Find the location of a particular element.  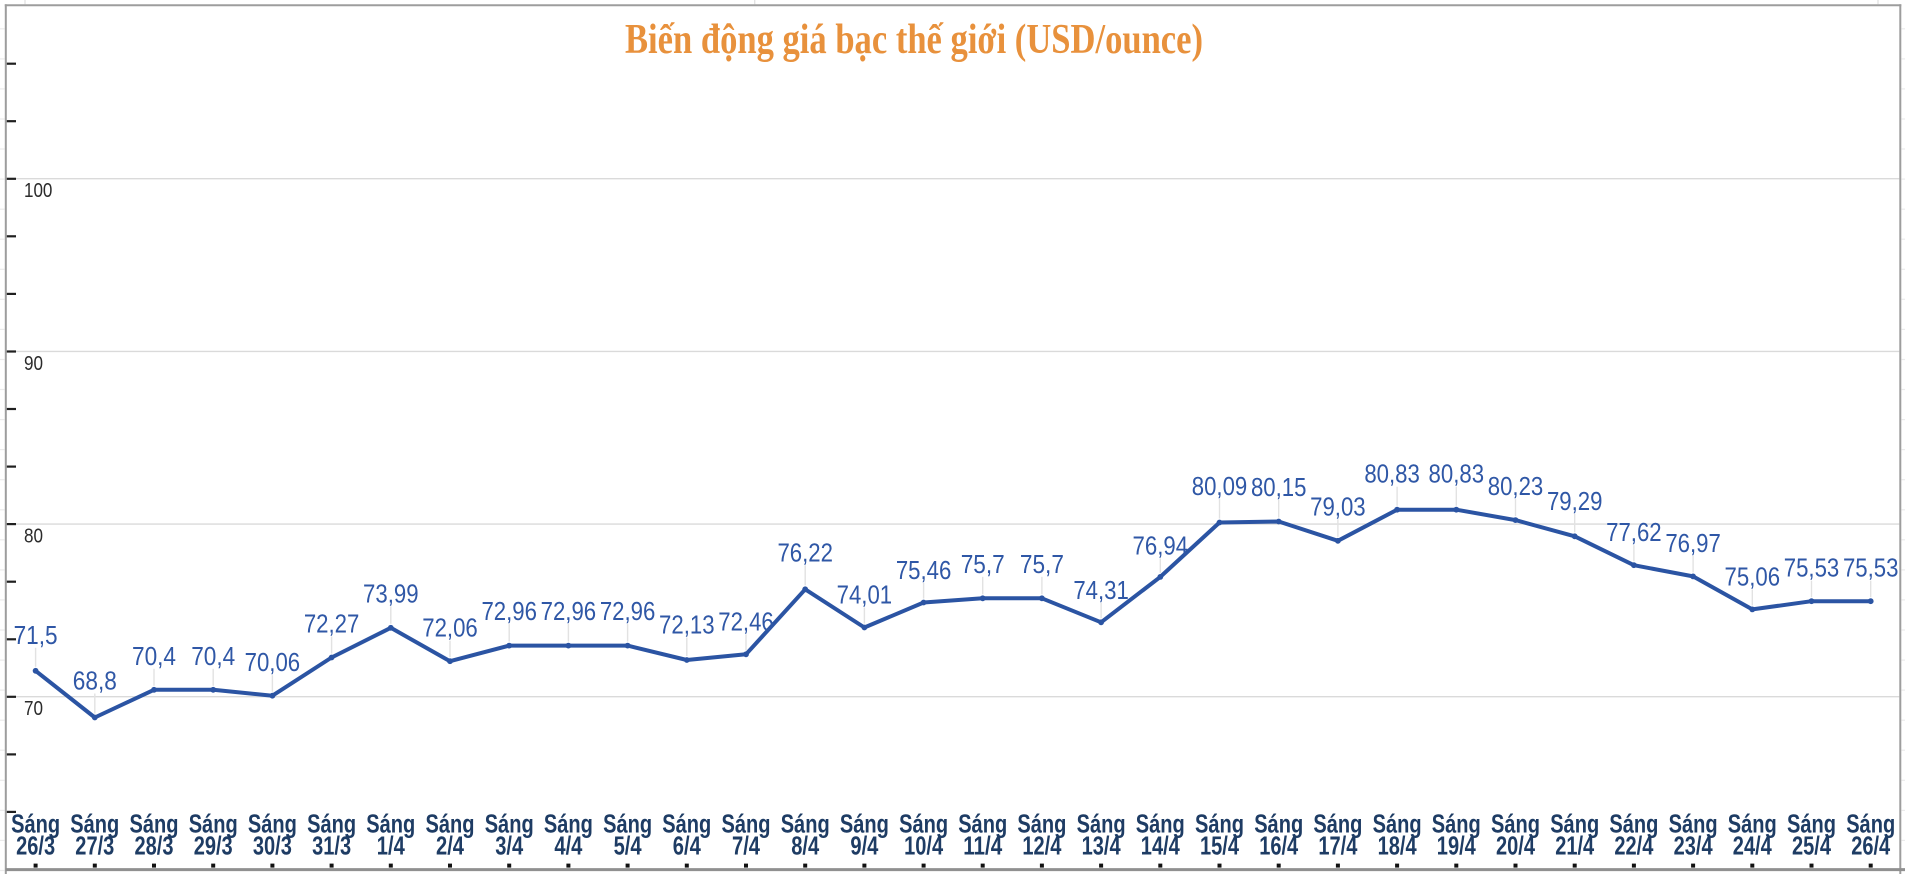

svg-text: 80,23 is located at coordinates (1516, 486).